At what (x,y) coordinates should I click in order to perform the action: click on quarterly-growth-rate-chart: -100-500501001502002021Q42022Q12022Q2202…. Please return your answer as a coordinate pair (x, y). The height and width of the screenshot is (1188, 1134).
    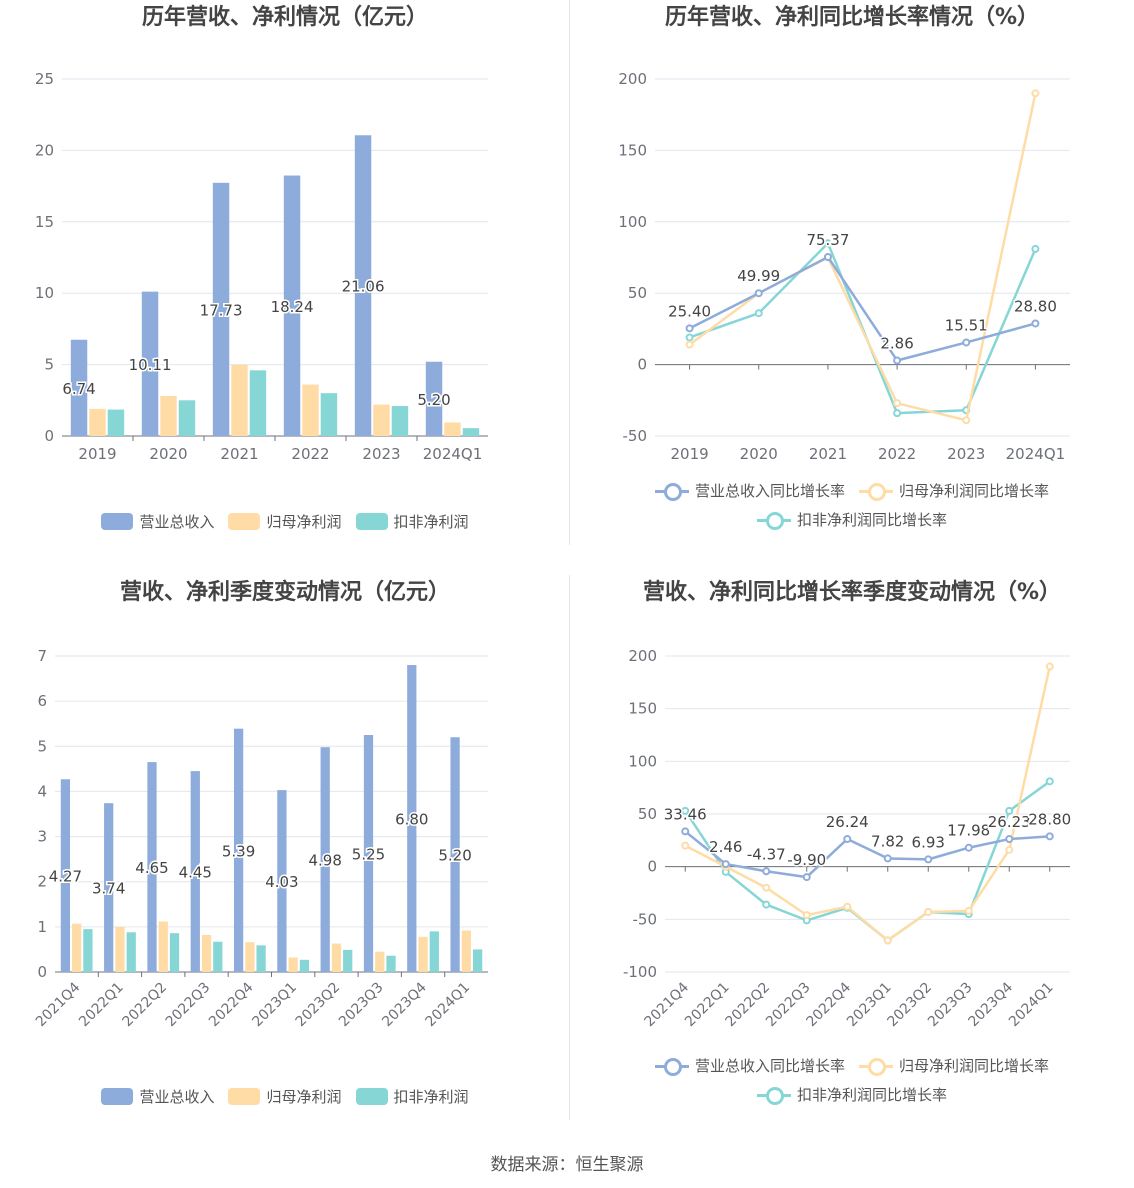
    Looking at the image, I should click on (848, 839).